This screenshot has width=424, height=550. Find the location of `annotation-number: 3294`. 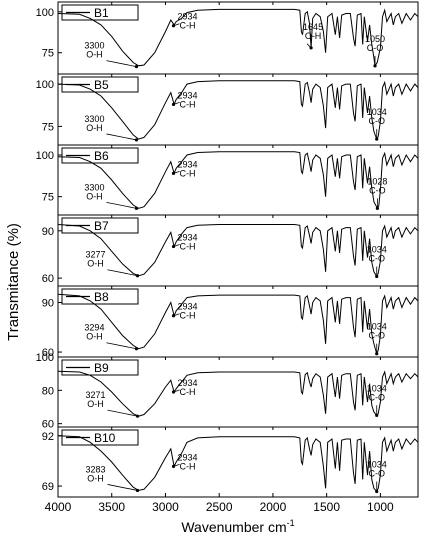

annotation-number: 3294 is located at coordinates (94, 328).